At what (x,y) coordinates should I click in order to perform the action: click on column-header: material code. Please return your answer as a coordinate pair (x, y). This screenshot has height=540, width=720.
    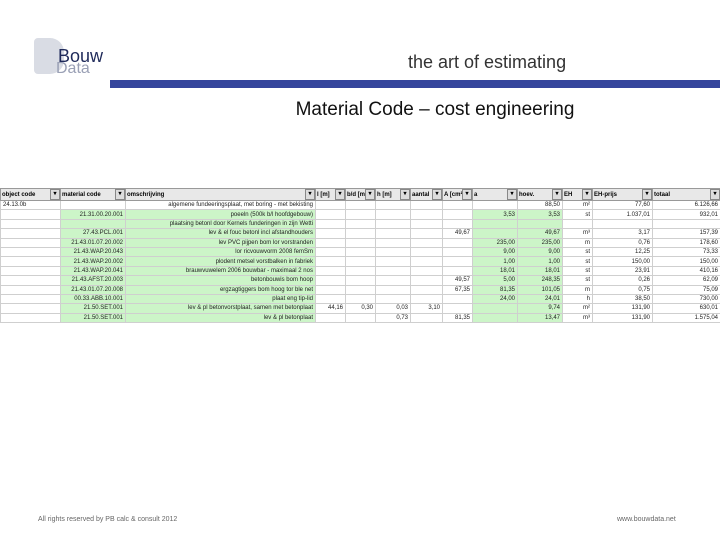
    Looking at the image, I should click on (93, 194).